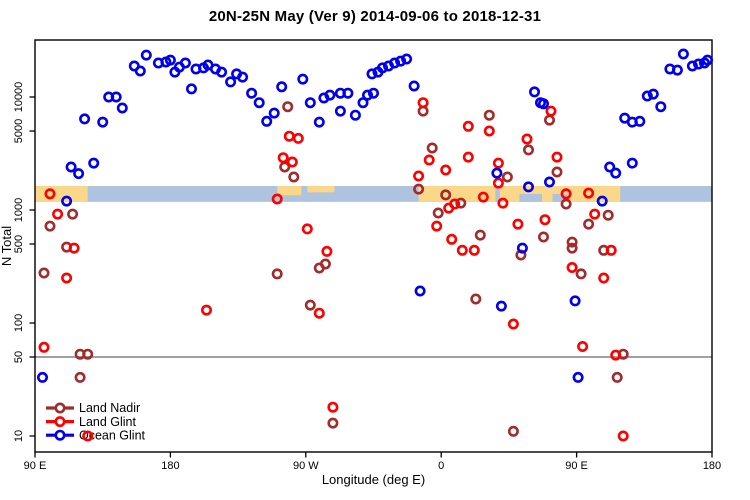 This screenshot has width=750, height=500. What do you see at coordinates (60, 422) in the screenshot?
I see `legend-marker-land-glint` at bounding box center [60, 422].